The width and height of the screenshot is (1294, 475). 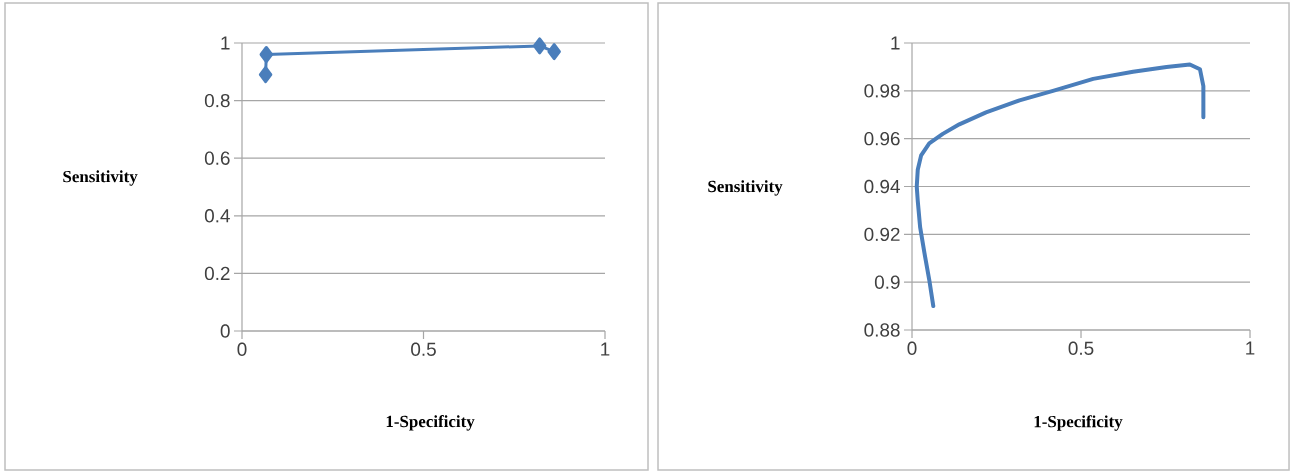 I want to click on y-tick-label: 0.92, so click(x=882, y=234).